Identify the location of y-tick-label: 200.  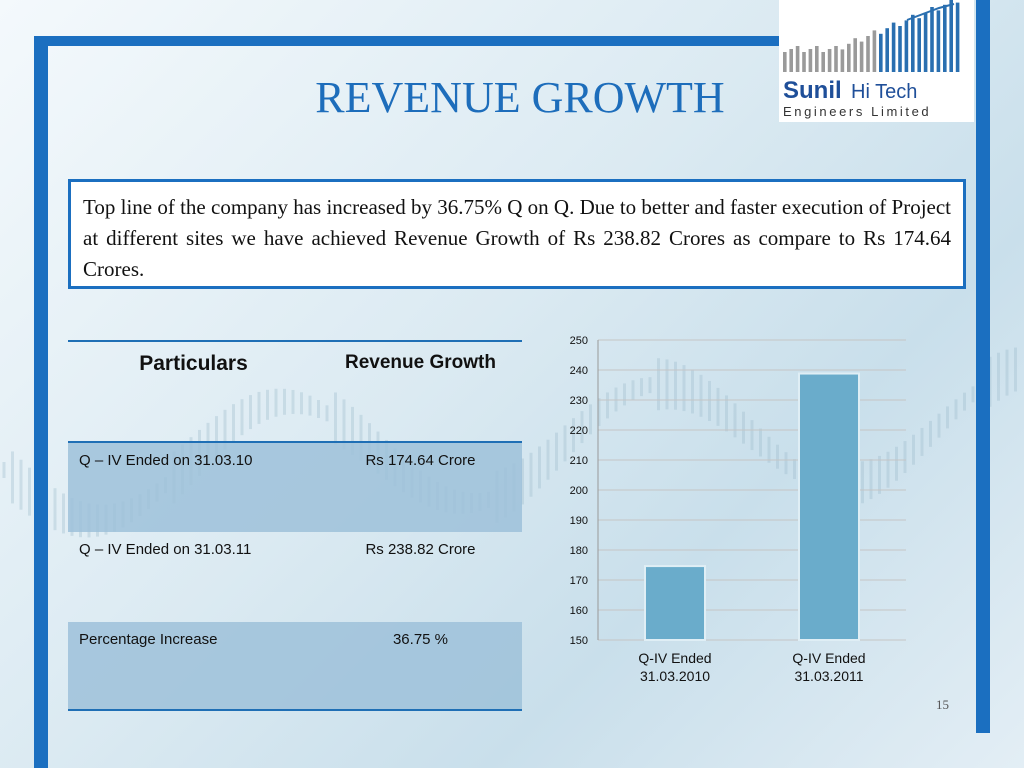
(579, 491).